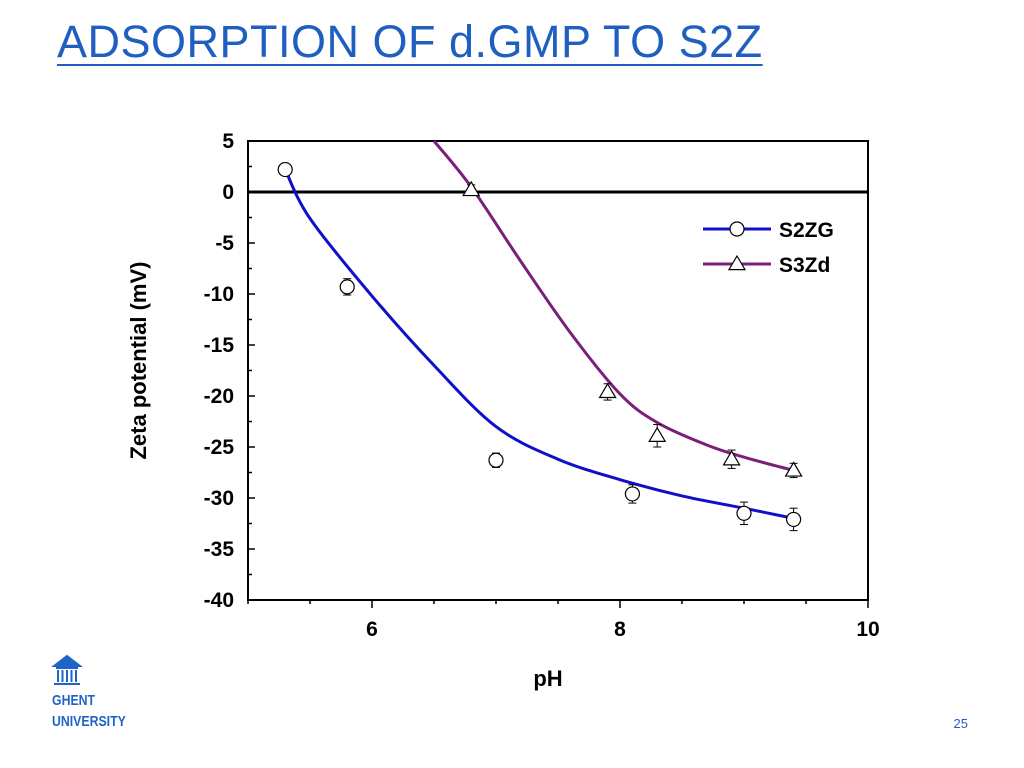 Image resolution: width=1024 pixels, height=768 pixels. I want to click on y-tick-label: -10, so click(219, 294).